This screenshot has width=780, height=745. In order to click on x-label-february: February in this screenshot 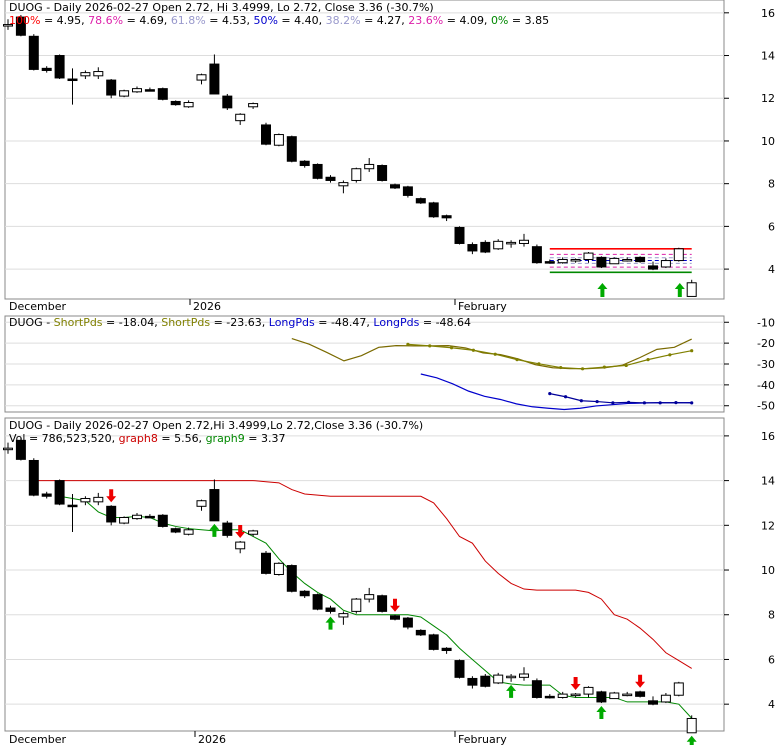, I will do `click(482, 306)`.